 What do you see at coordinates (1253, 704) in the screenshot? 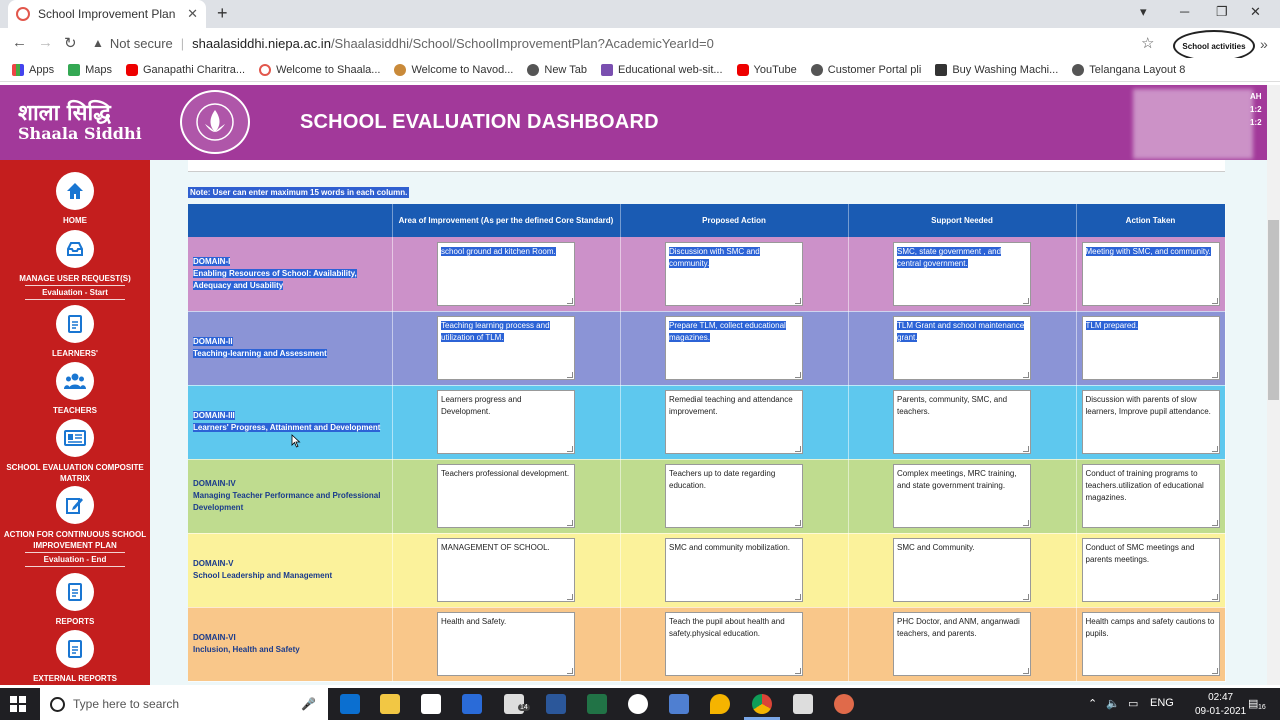
I see `notification-icon: ▤` at bounding box center [1253, 704].